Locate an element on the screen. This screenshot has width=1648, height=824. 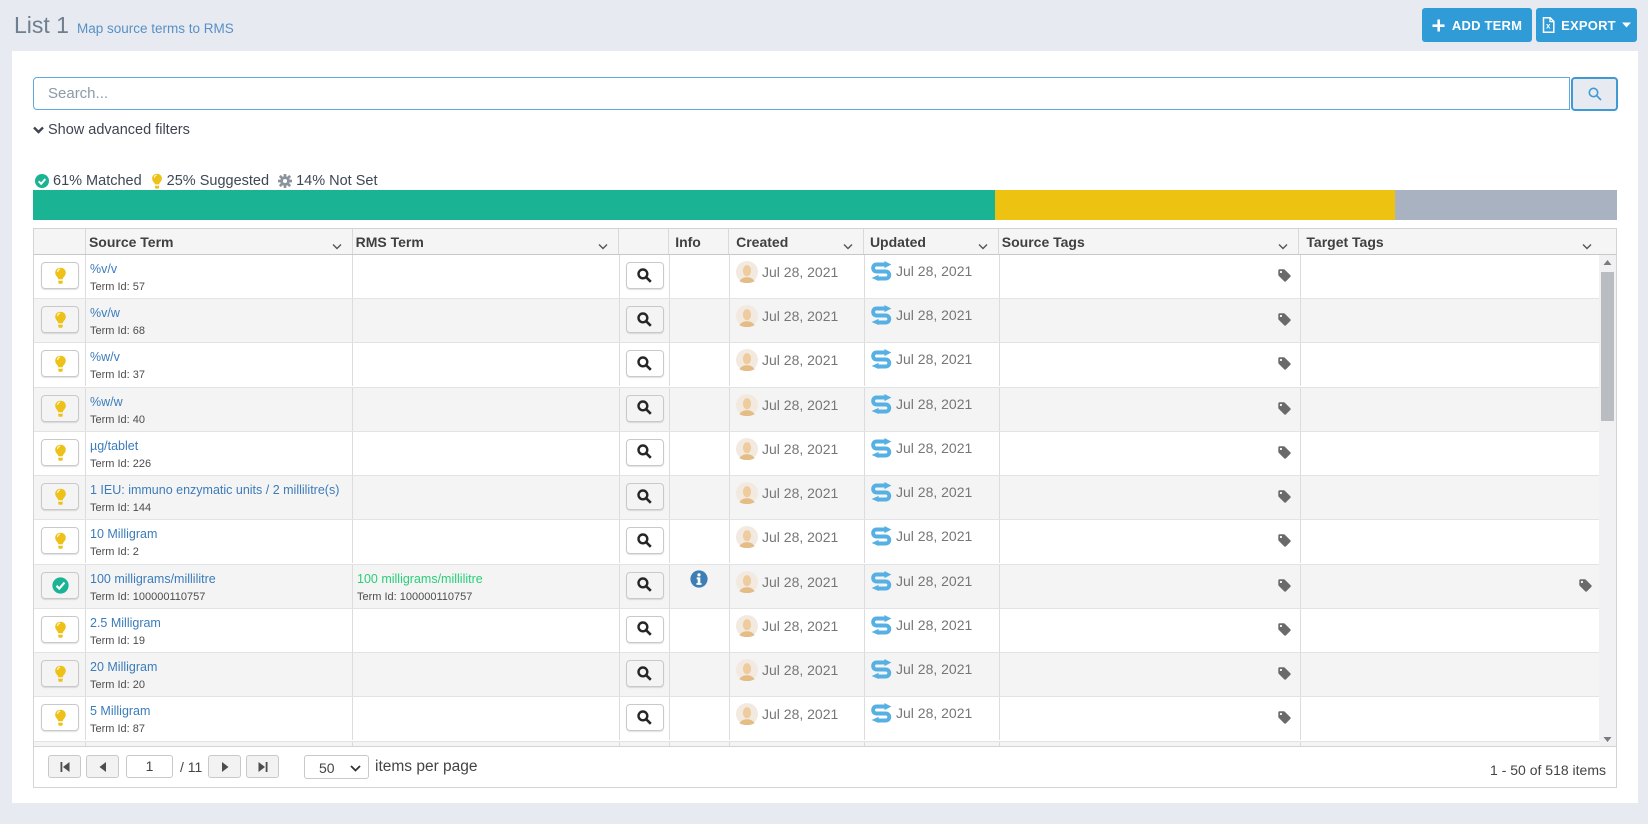
svg-text: x is located at coordinates (1548, 26).